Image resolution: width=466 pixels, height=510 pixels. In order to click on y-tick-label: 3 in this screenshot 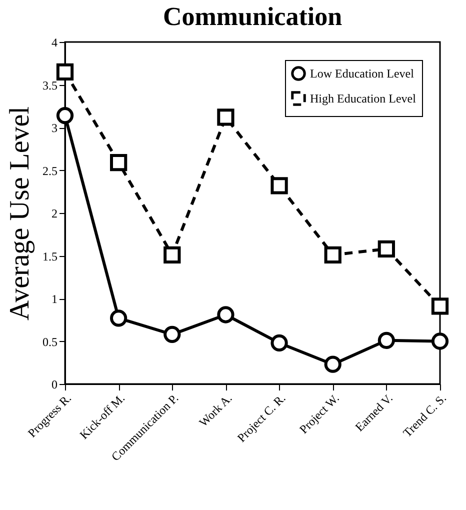, I will do `click(55, 128)`.